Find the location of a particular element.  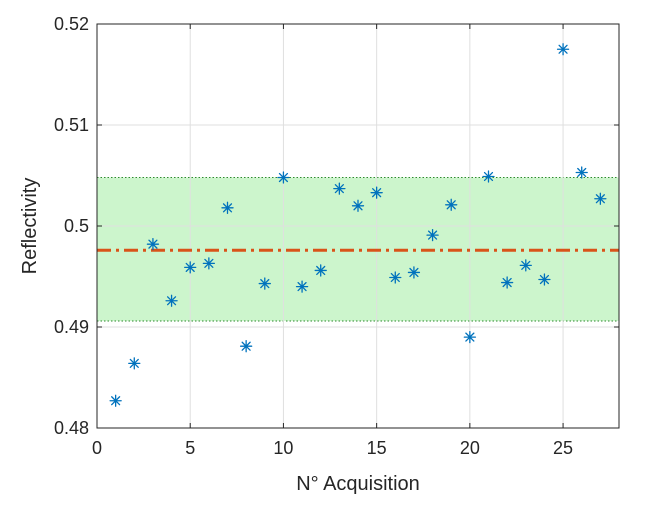

x-axis-label: N° Acquisition is located at coordinates (358, 484).